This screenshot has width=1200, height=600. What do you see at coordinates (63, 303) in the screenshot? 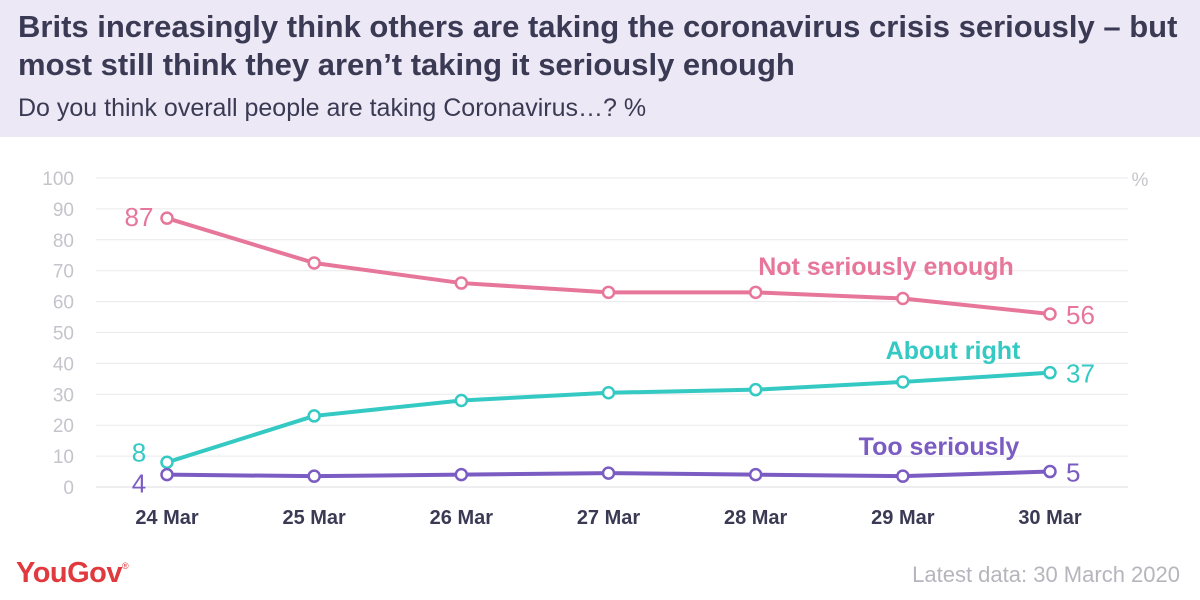
I see `y-tick-label: 60` at bounding box center [63, 303].